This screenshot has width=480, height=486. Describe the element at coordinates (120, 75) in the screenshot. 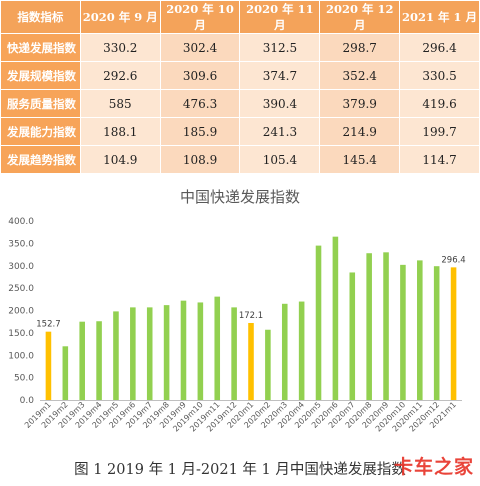

I see `table-cell: 292.6` at that location.